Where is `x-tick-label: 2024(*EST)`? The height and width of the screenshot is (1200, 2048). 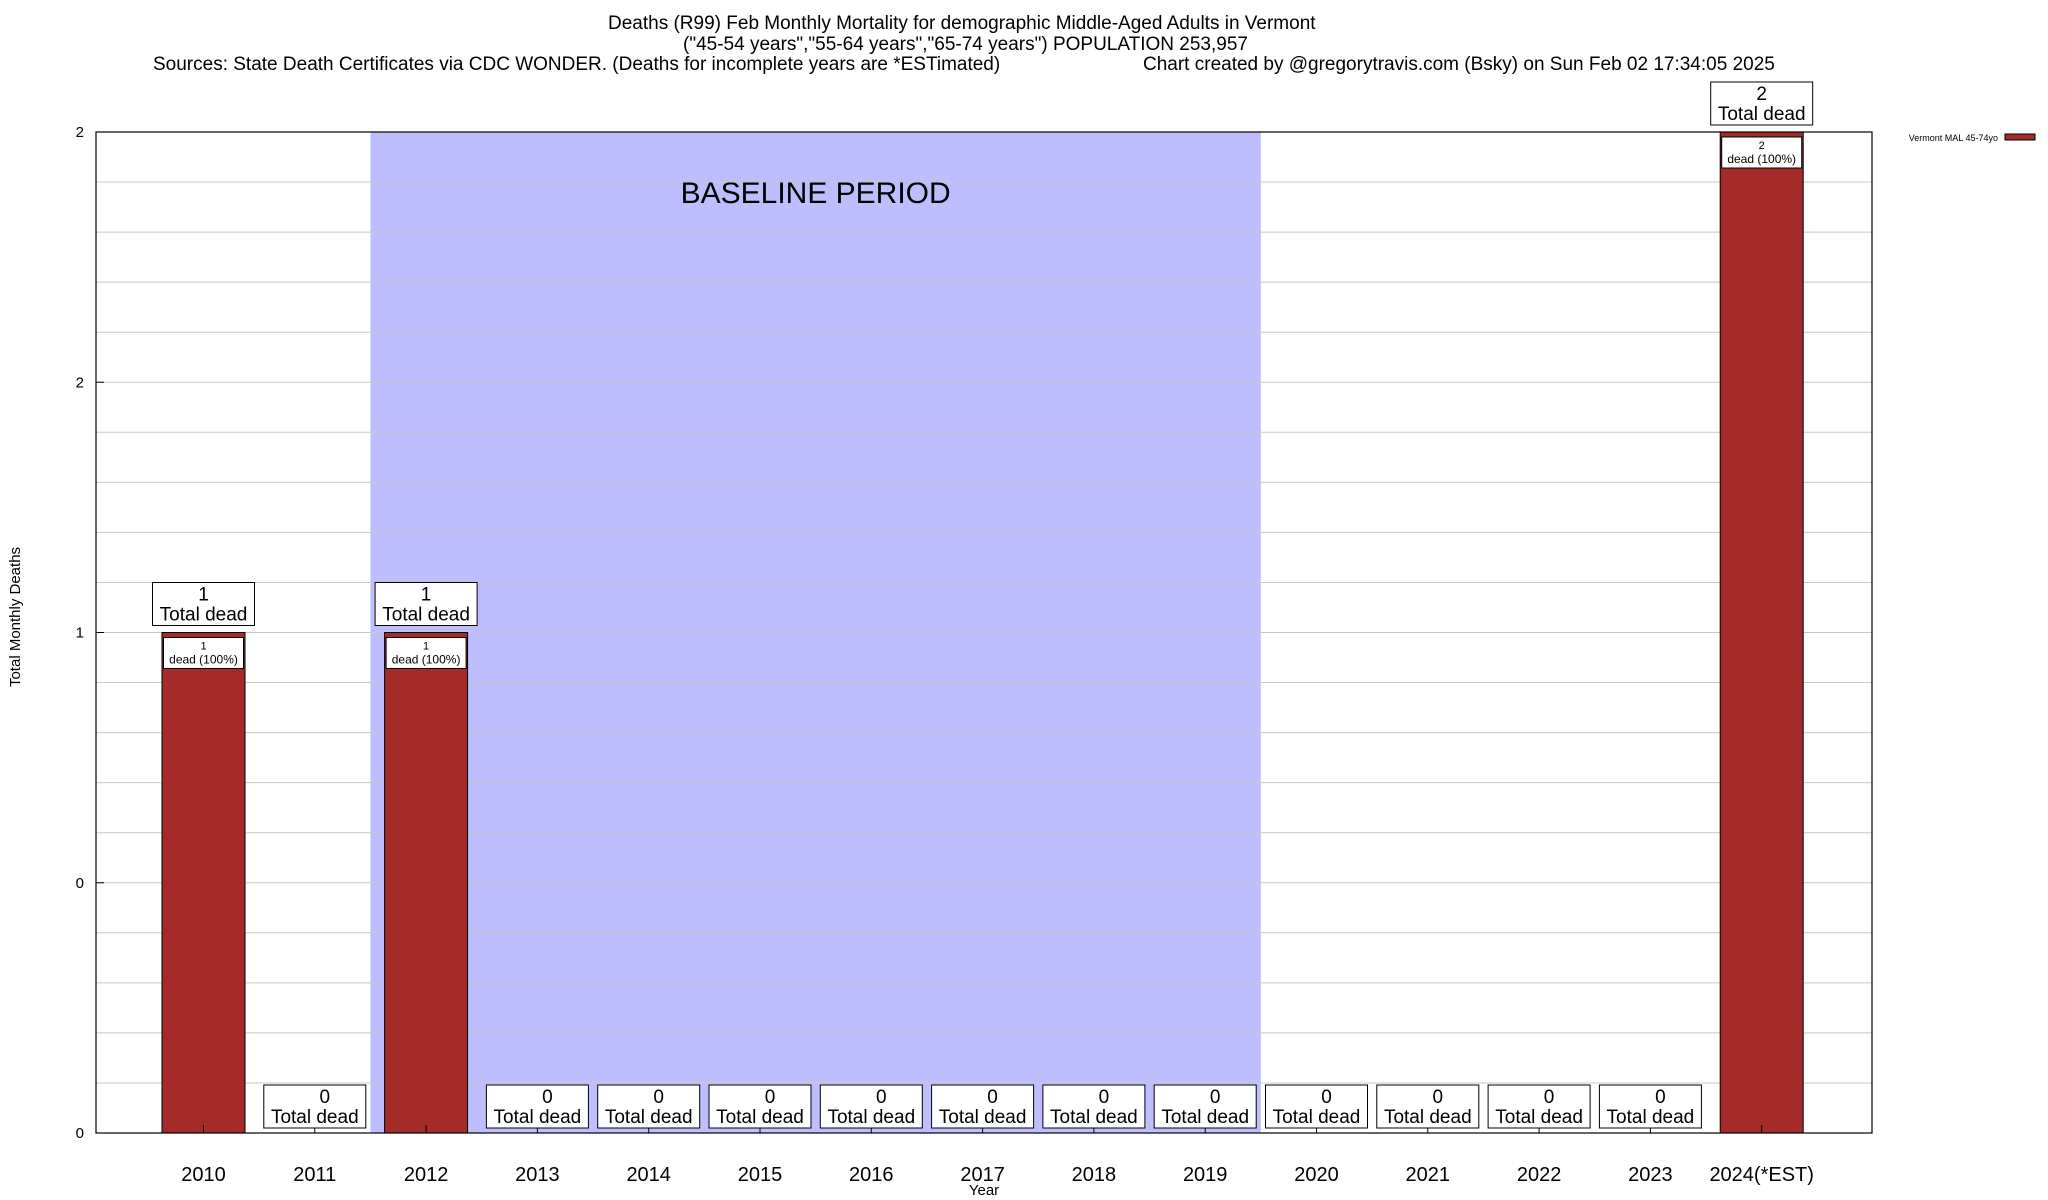 x-tick-label: 2024(*EST) is located at coordinates (1761, 1175).